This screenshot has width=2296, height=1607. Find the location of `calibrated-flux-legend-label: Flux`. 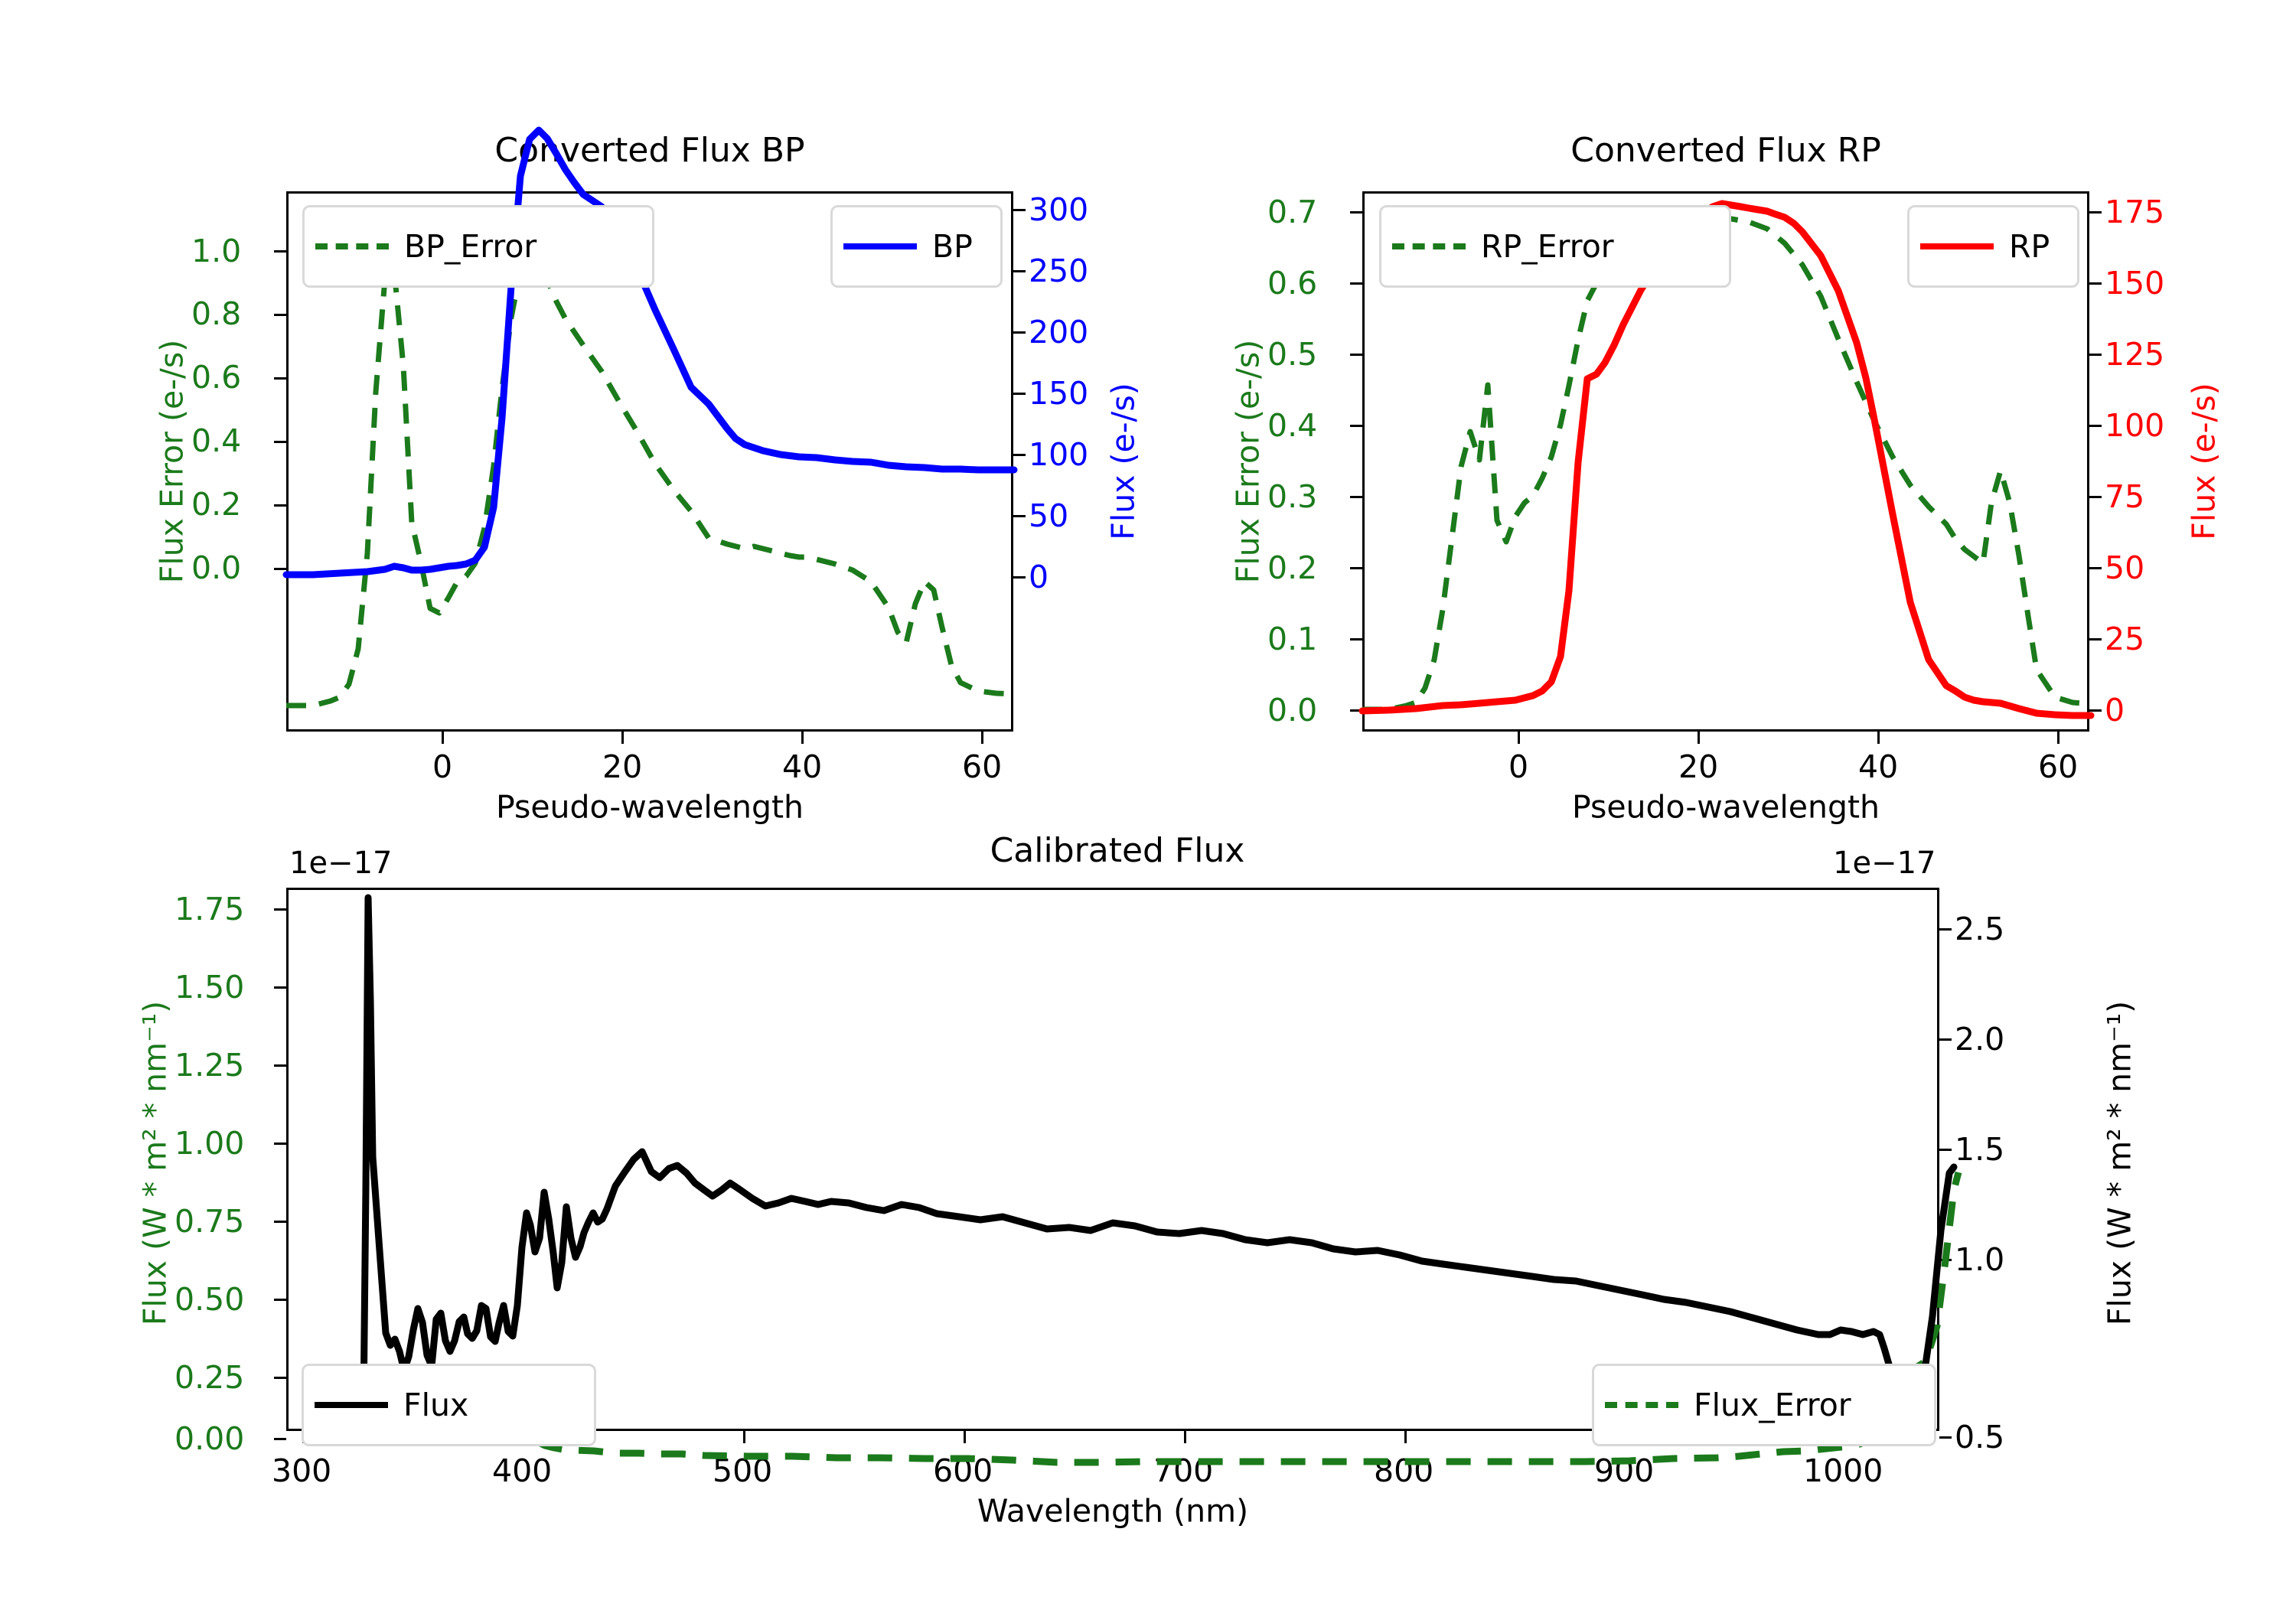

calibrated-flux-legend-label: Flux is located at coordinates (436, 1404).